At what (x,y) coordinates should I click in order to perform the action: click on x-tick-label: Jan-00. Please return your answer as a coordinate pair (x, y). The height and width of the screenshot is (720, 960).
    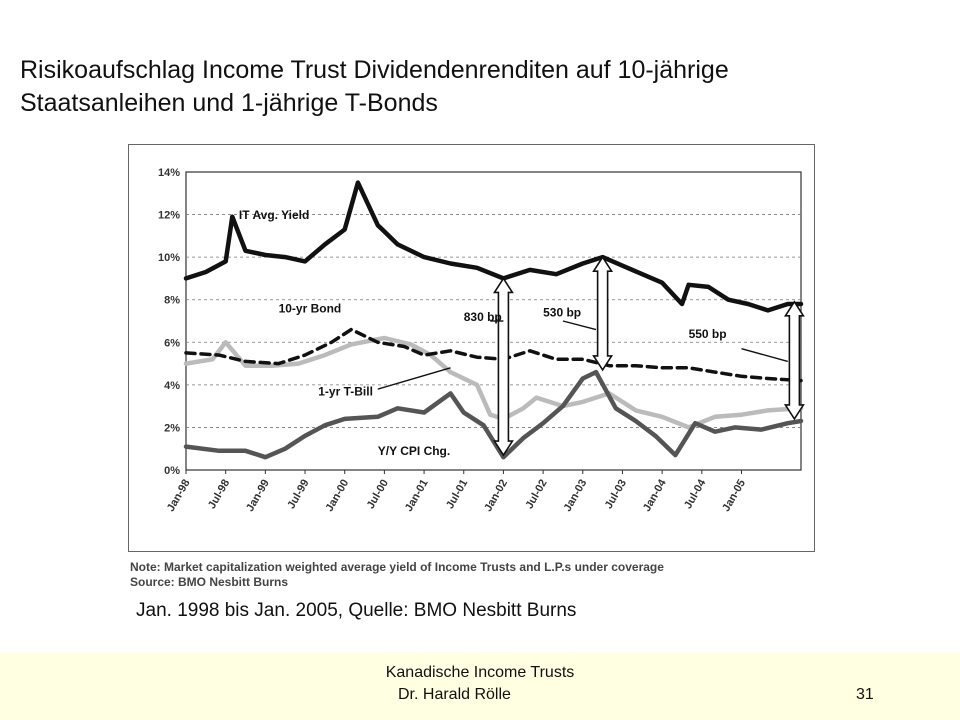
    Looking at the image, I should click on (337, 496).